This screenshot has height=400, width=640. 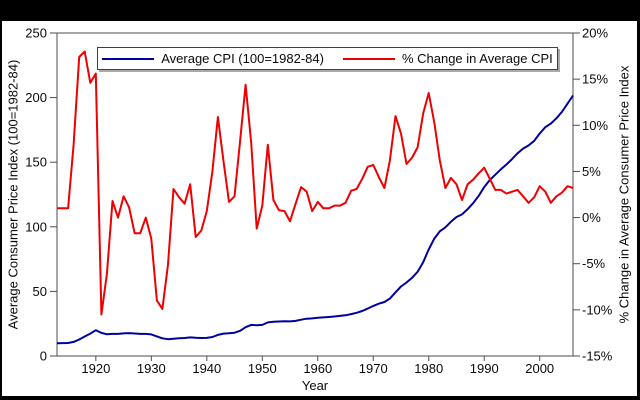 I want to click on right-tick-label: -10%, so click(x=597, y=309).